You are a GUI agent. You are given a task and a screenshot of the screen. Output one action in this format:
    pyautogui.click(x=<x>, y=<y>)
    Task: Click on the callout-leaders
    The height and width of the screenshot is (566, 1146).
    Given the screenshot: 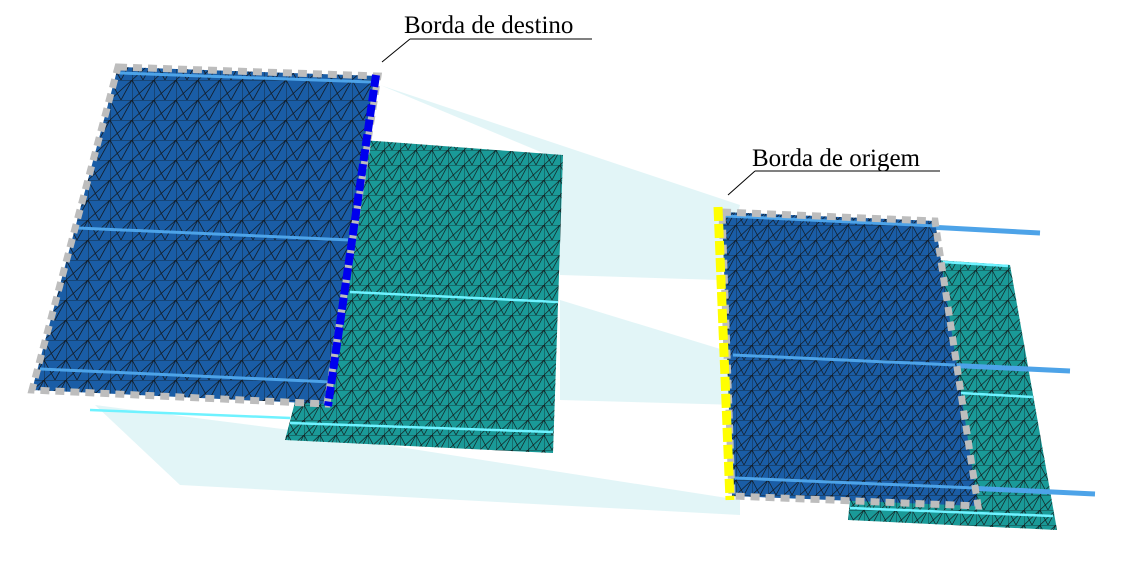 What is the action you would take?
    pyautogui.click(x=660, y=117)
    